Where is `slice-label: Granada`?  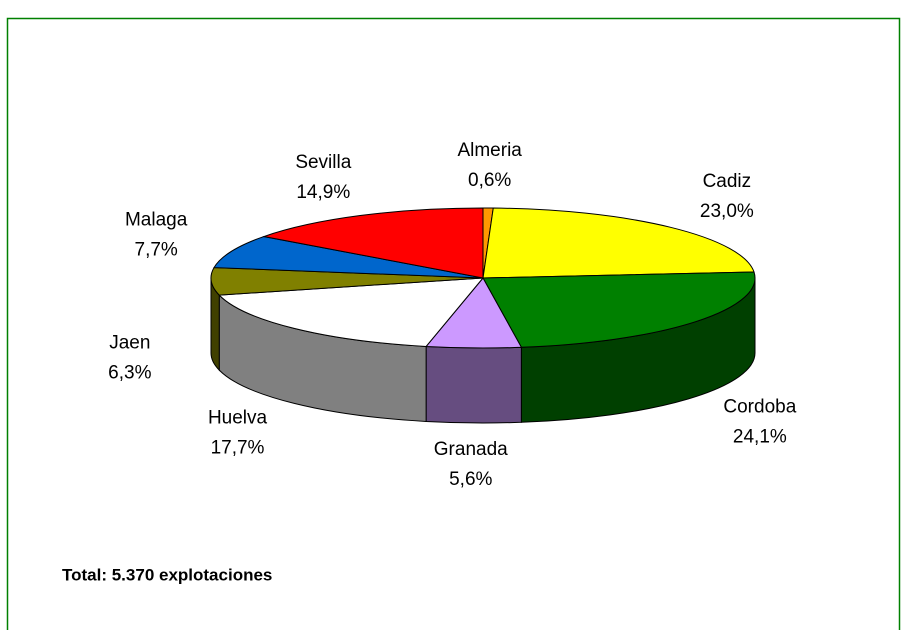 slice-label: Granada is located at coordinates (471, 449).